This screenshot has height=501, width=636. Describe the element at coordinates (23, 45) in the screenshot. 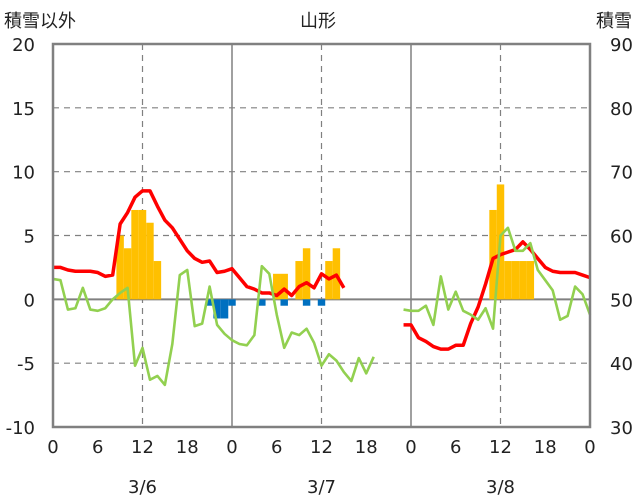

I see `y-left-tick-label: 20` at that location.